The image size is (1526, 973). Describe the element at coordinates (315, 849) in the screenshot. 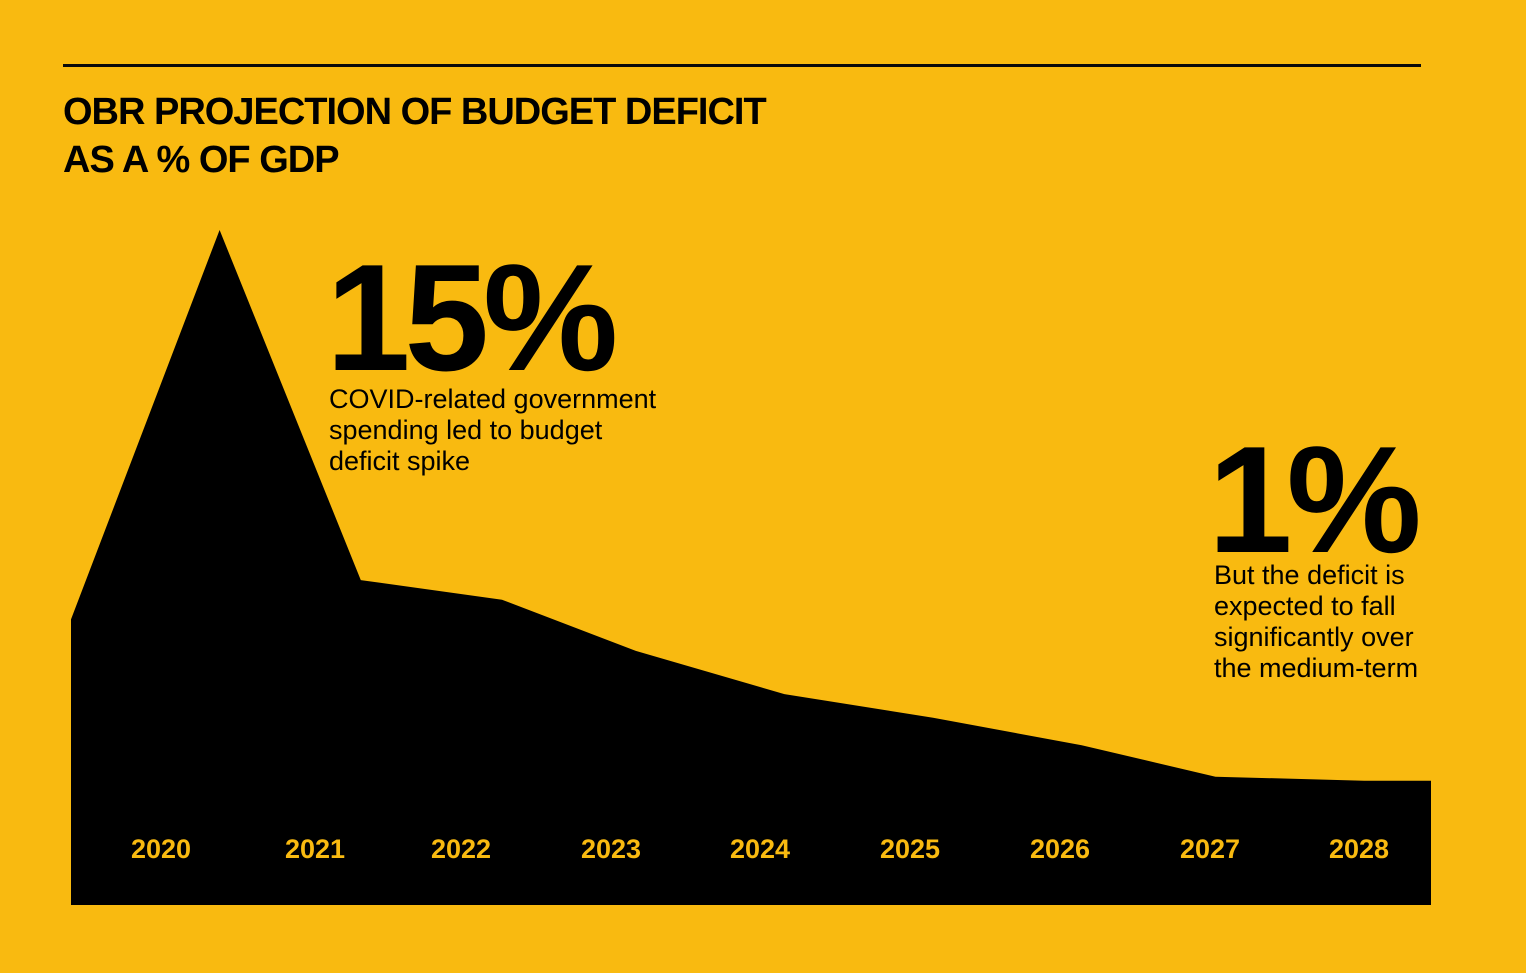

I see `x-tick-label: 2021` at that location.